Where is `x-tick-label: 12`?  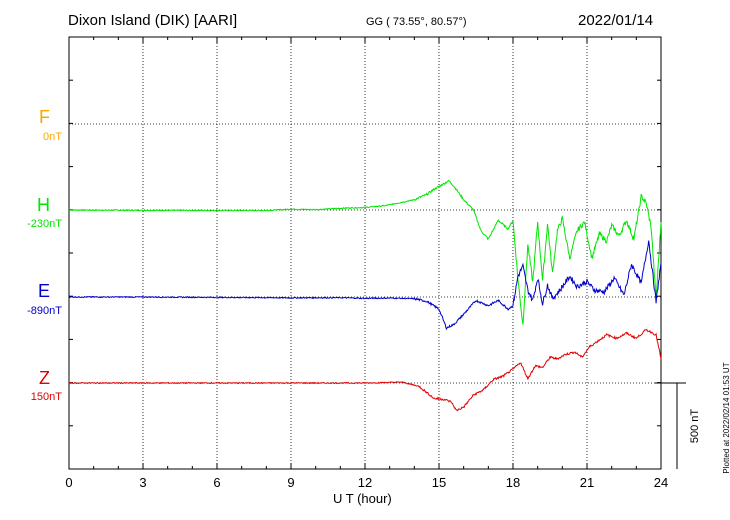 x-tick-label: 12 is located at coordinates (365, 482).